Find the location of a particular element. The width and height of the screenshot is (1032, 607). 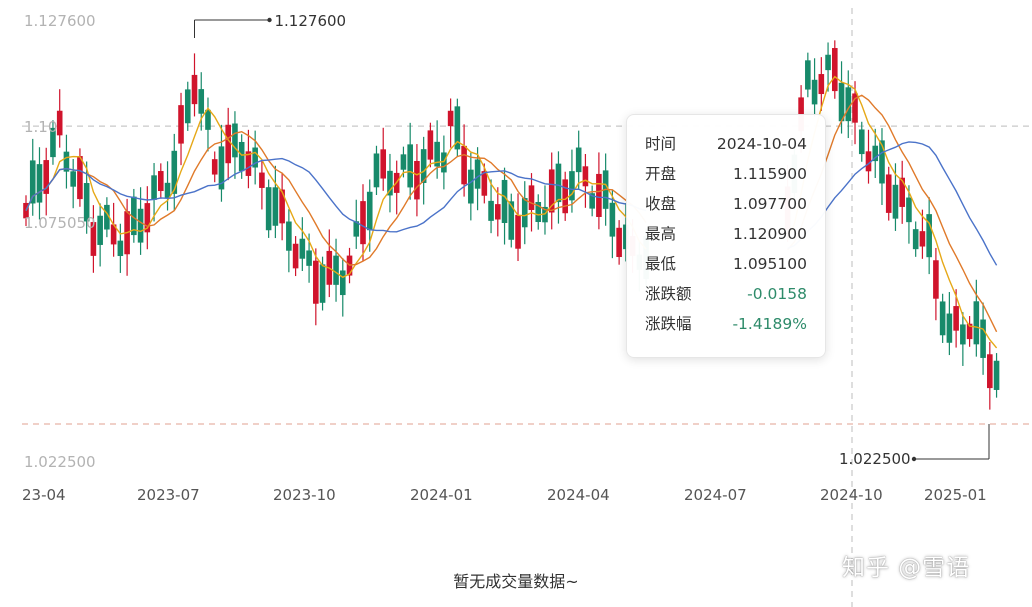

x-axis-label: 2024-10 is located at coordinates (851, 495).